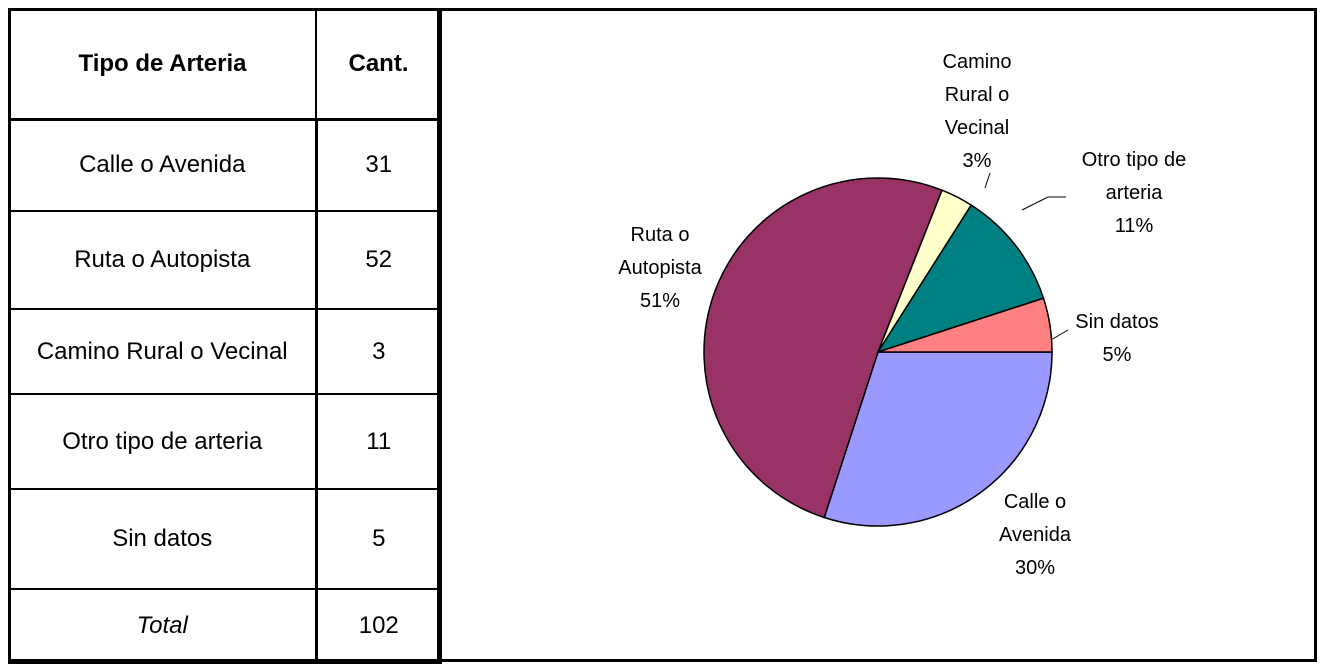  Describe the element at coordinates (1035, 518) in the screenshot. I see `slice-category: Calle o Avenida` at that location.